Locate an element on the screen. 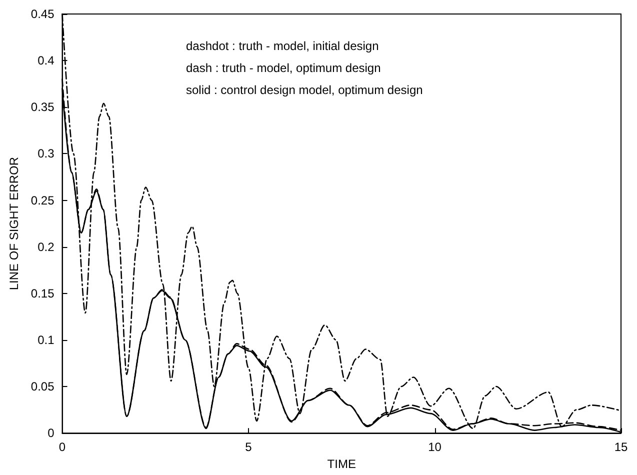  x-axis-title: TIME is located at coordinates (341, 464).